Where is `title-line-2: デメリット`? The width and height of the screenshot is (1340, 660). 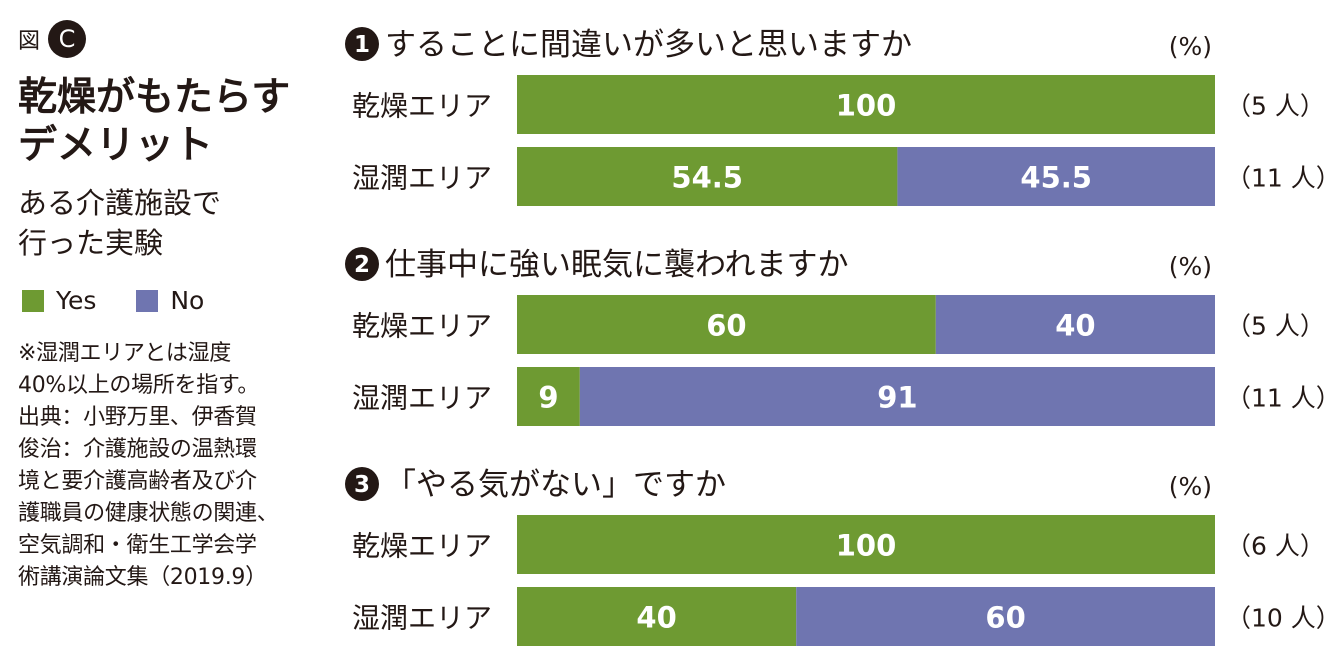
title-line-2: デメリット is located at coordinates (116, 145).